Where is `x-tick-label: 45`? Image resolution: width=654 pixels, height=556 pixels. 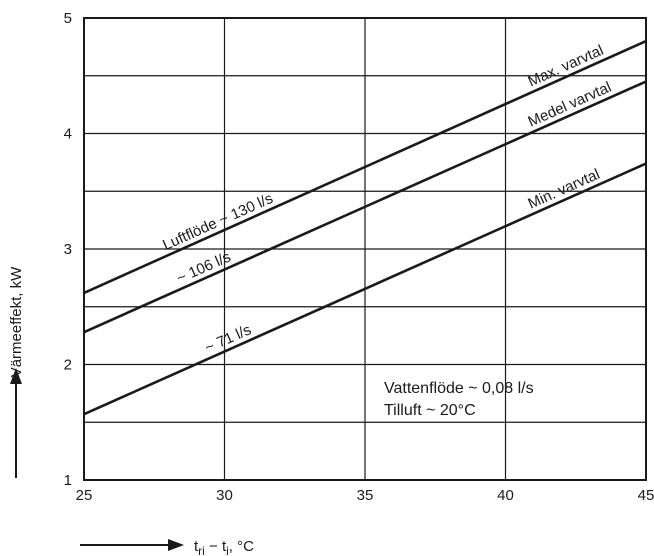
x-tick-label: 45 is located at coordinates (646, 495).